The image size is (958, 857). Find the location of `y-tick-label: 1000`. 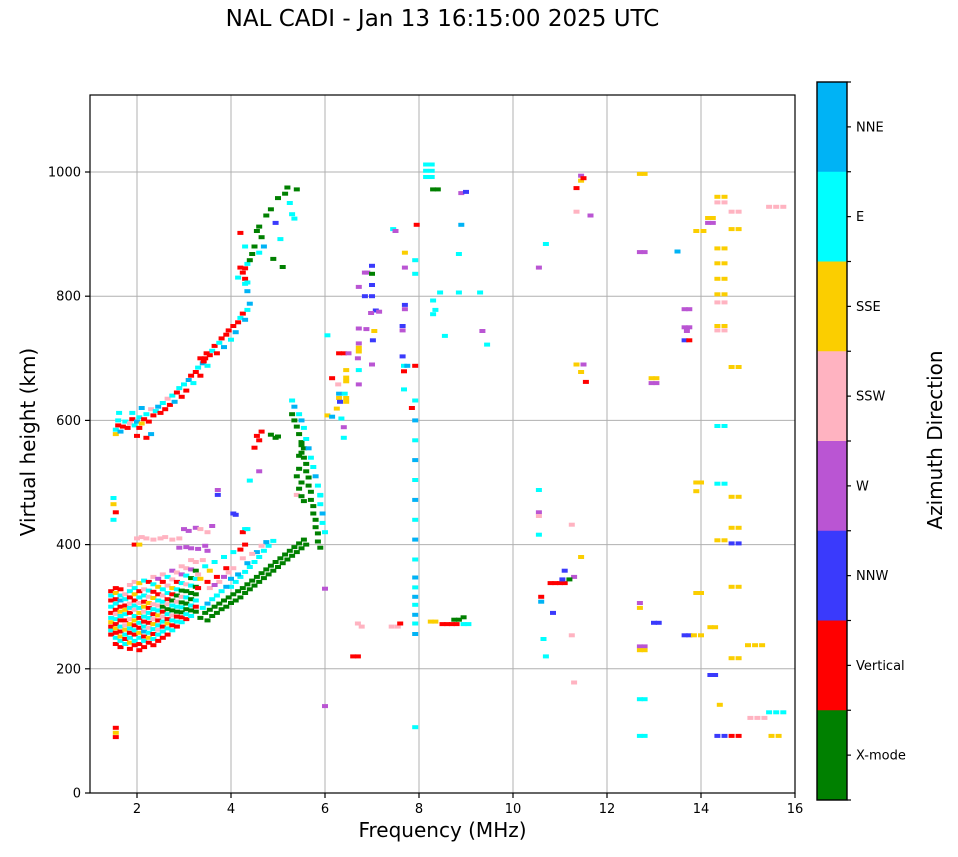

y-tick-label: 1000 is located at coordinates (64, 173).